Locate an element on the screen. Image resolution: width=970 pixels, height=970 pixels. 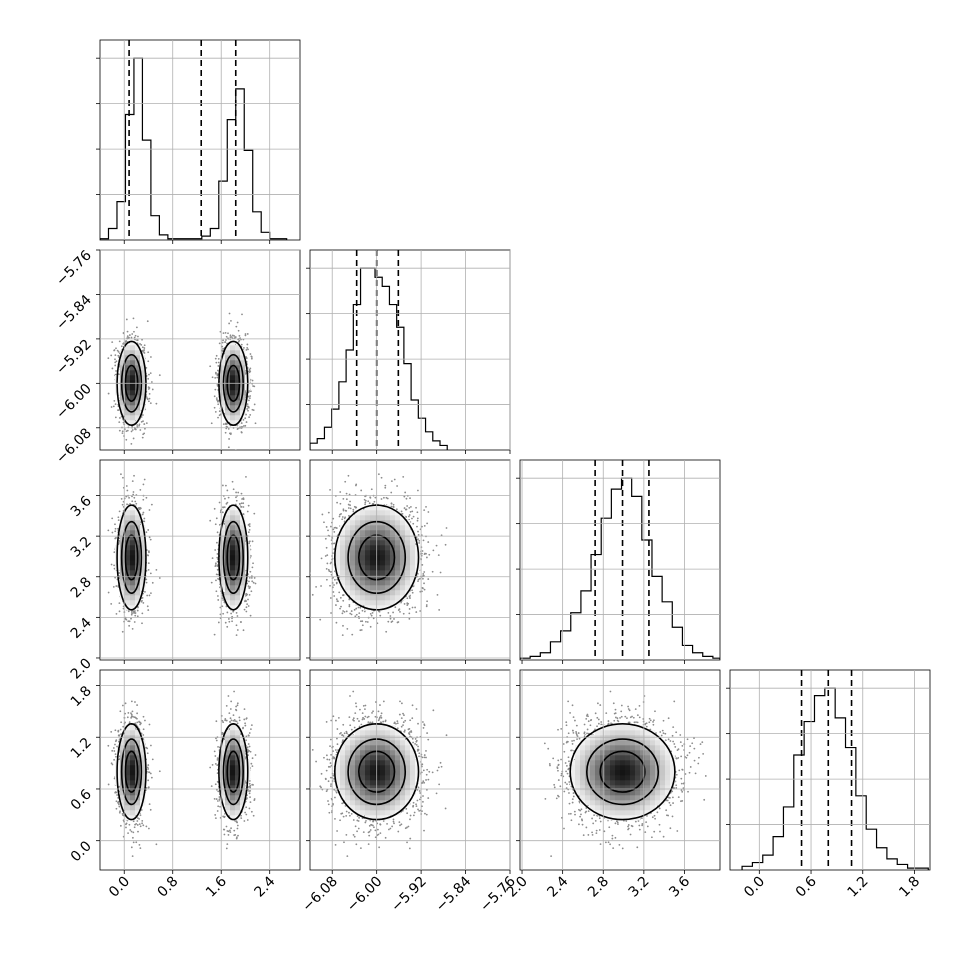
axes-frame is located at coordinates (200, 140).